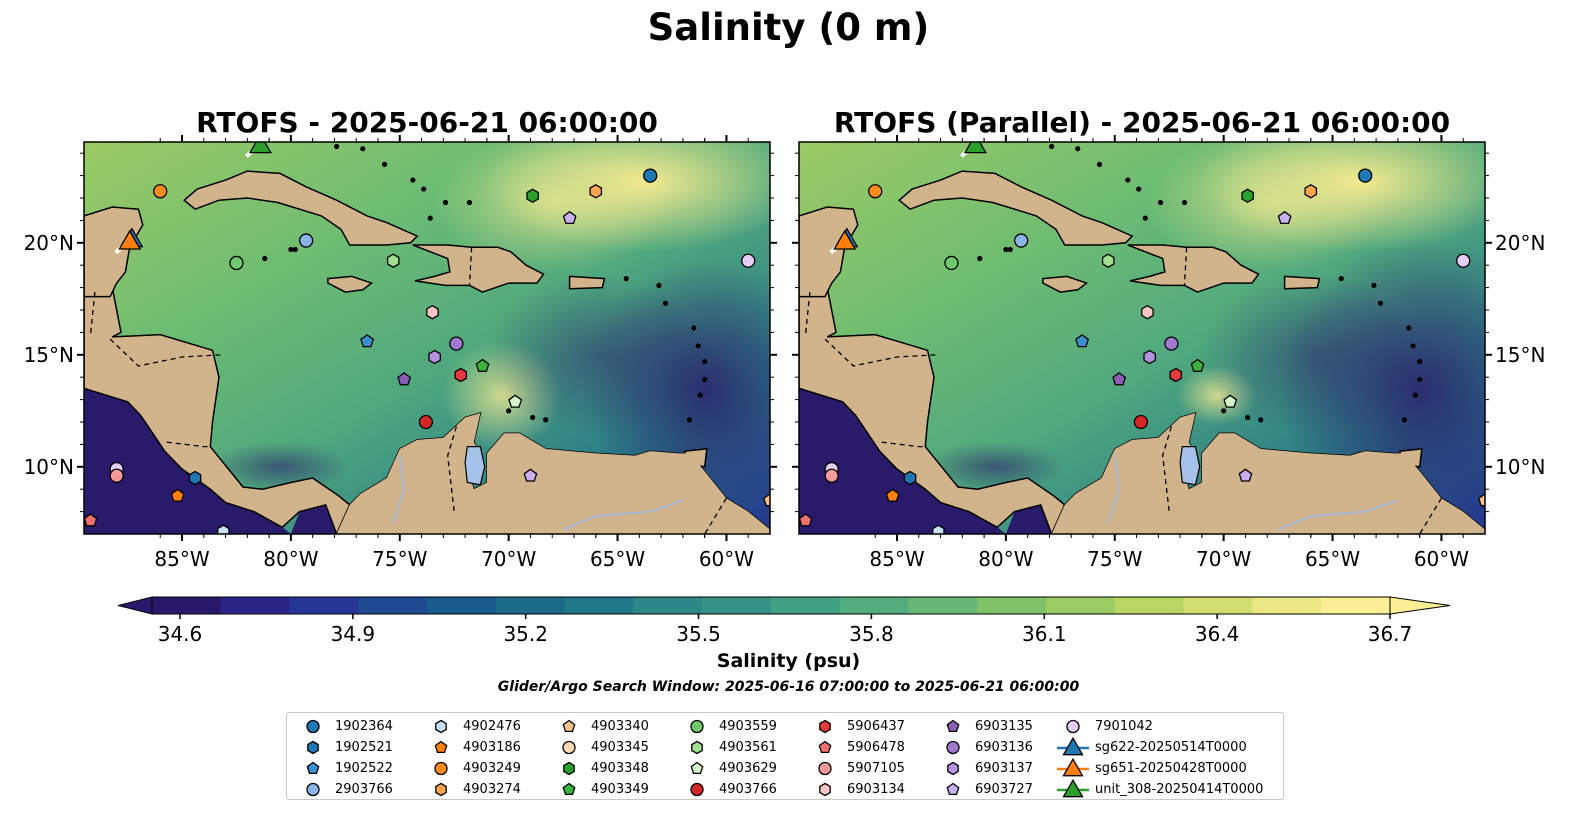 This screenshot has width=1577, height=827. What do you see at coordinates (845, 239) in the screenshot?
I see `glider-marker-sg651` at bounding box center [845, 239].